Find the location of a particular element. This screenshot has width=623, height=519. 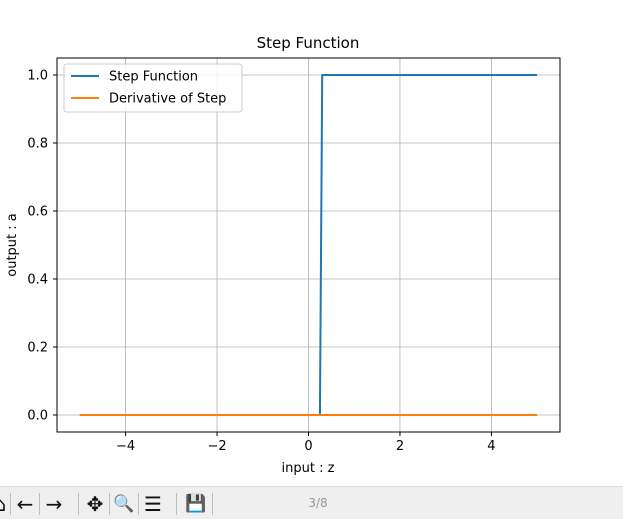

arrow-right-icon: → is located at coordinates (54, 504).